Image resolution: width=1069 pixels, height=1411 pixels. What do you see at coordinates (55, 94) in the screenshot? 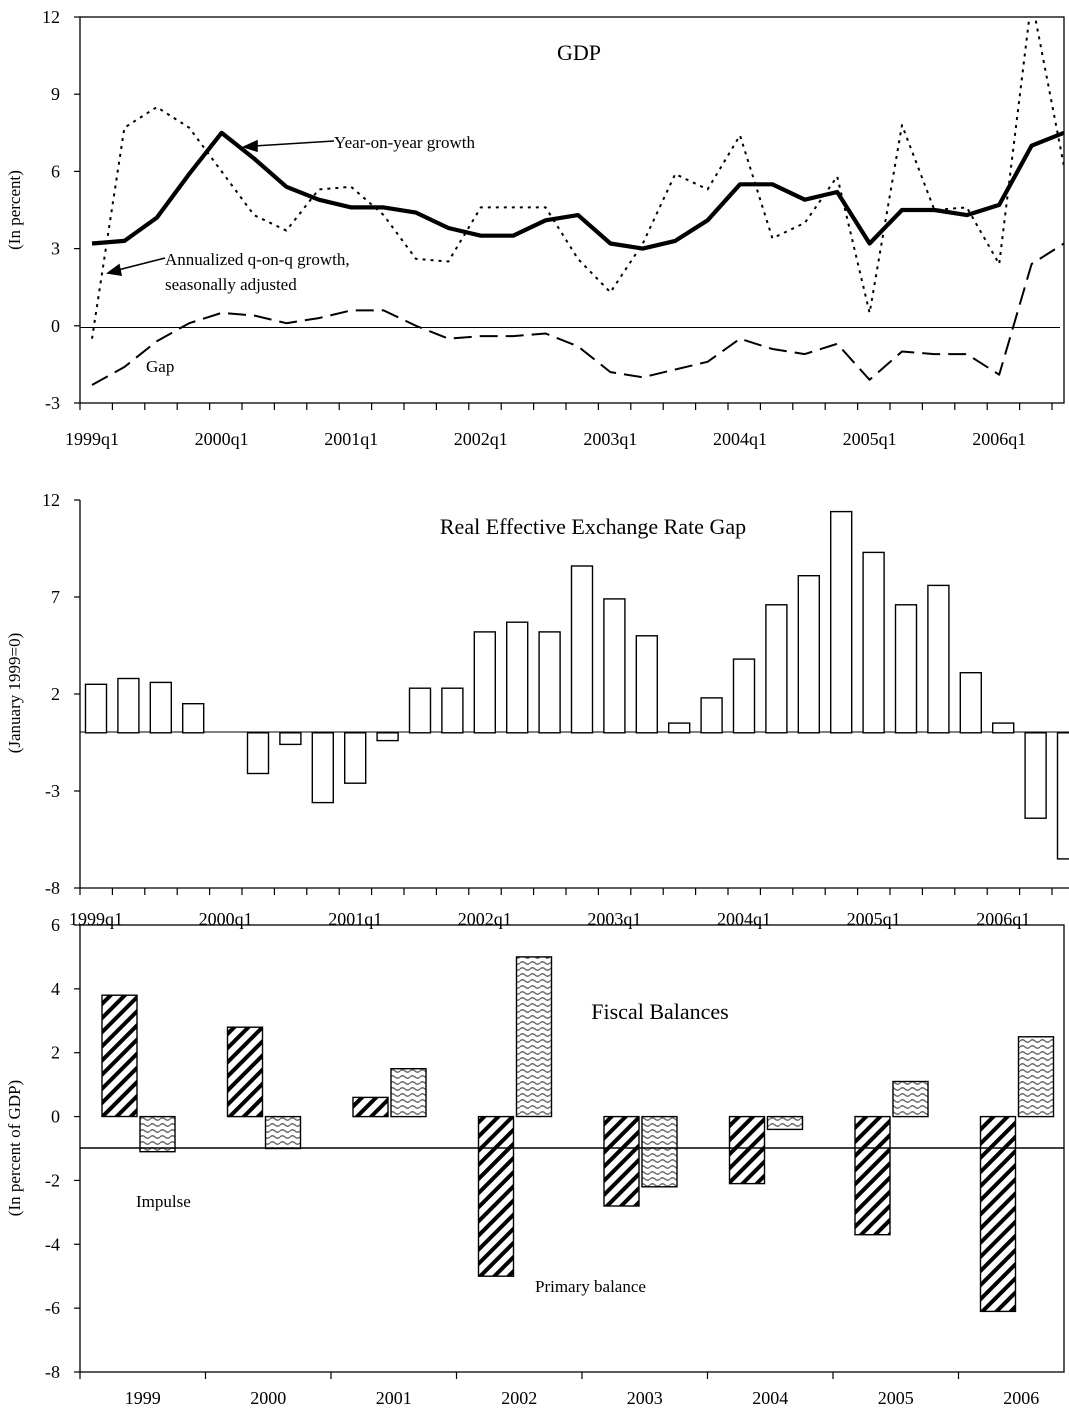
I see `gdp-y-tick-label: 9` at bounding box center [55, 94].